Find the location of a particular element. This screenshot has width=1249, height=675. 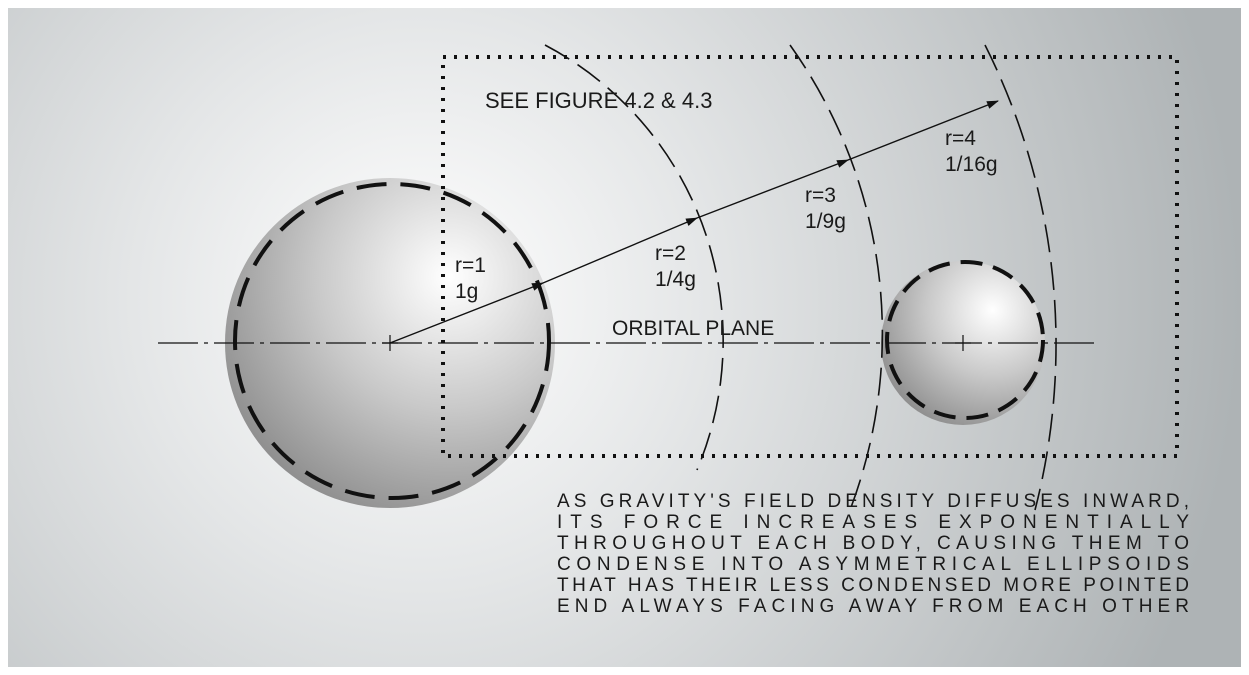

large-ellipsoid is located at coordinates (392, 341).